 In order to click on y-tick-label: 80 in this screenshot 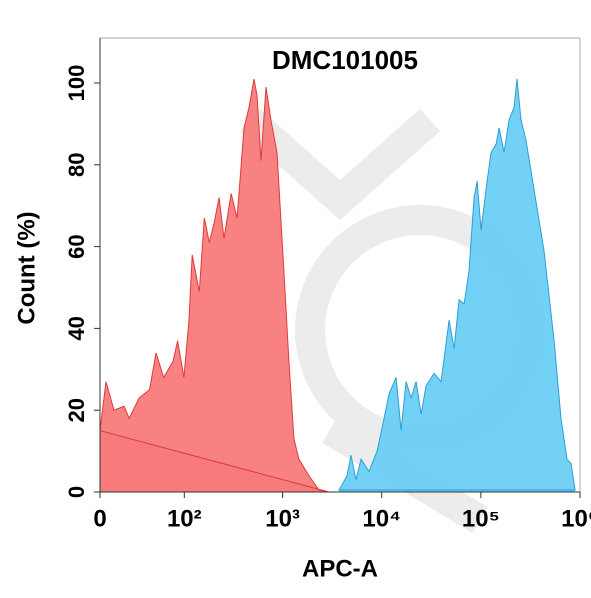, I will do `click(76, 165)`.